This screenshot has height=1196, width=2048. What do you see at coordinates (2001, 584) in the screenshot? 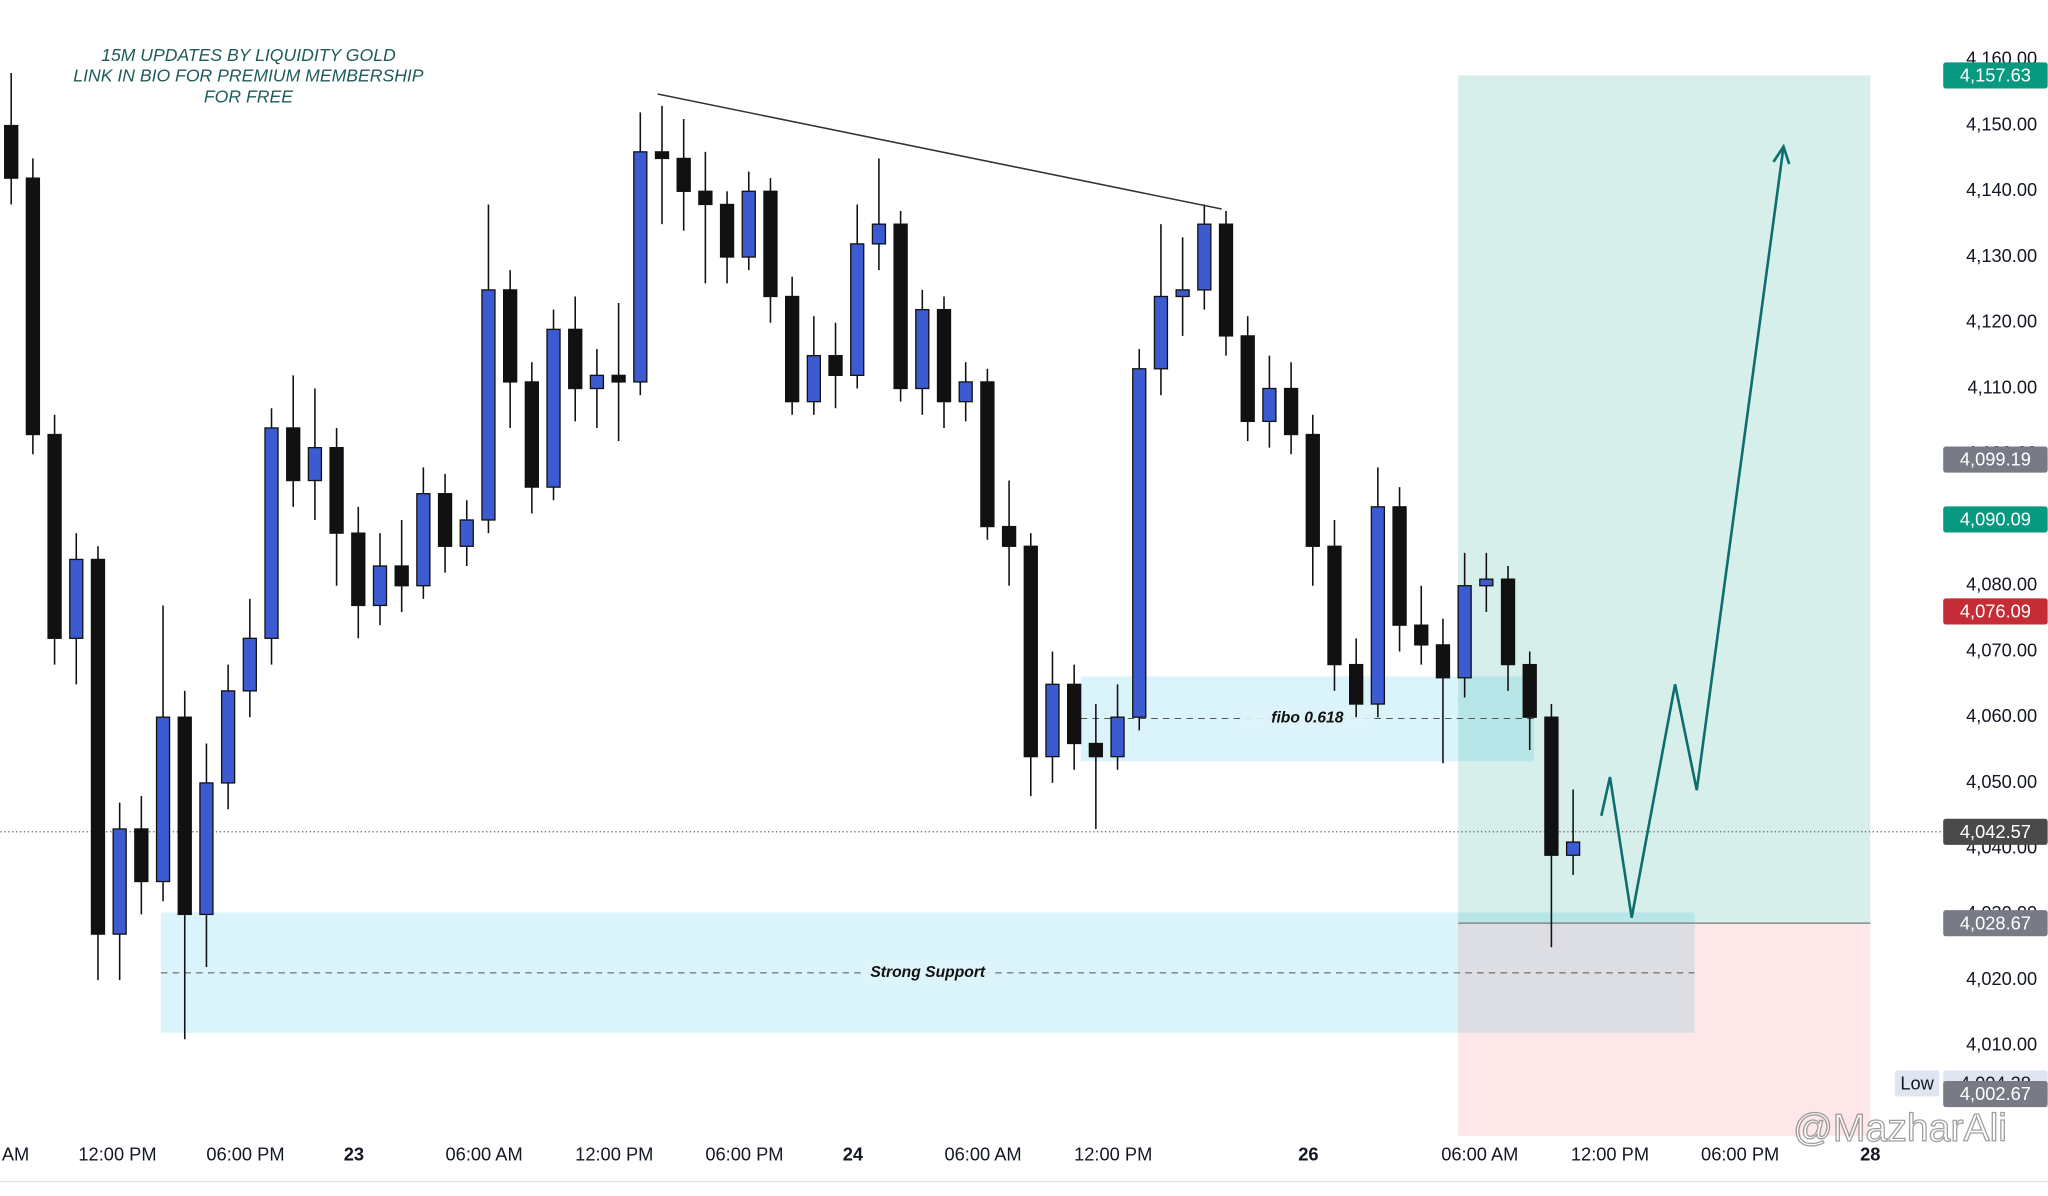
I see `y-tick-label: 4,080.00` at bounding box center [2001, 584].